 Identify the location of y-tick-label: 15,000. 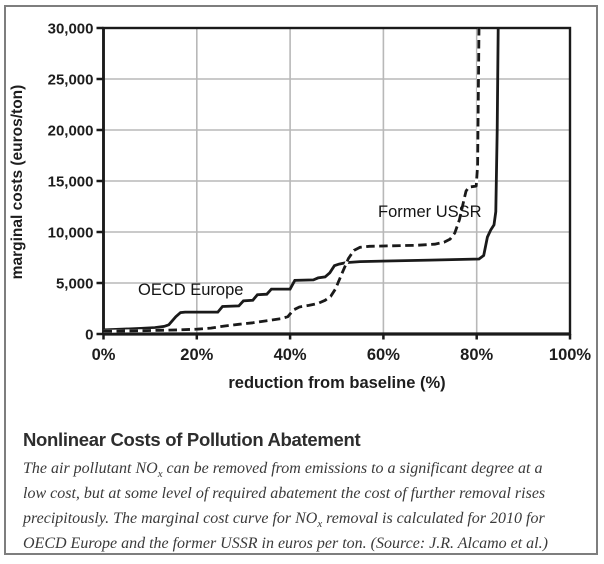
(71, 182).